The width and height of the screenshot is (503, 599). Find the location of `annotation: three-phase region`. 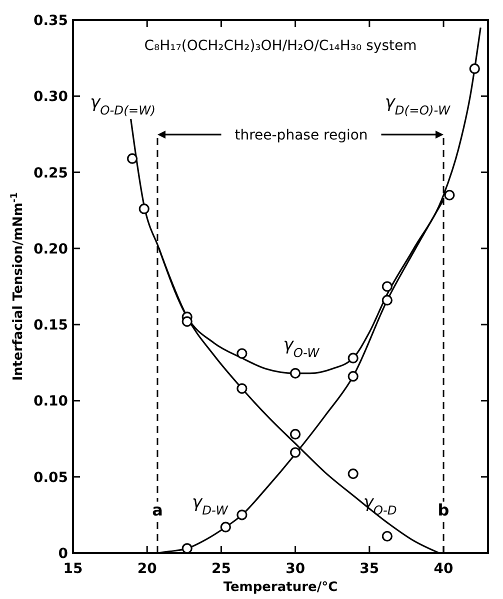

annotation: three-phase region is located at coordinates (301, 136).